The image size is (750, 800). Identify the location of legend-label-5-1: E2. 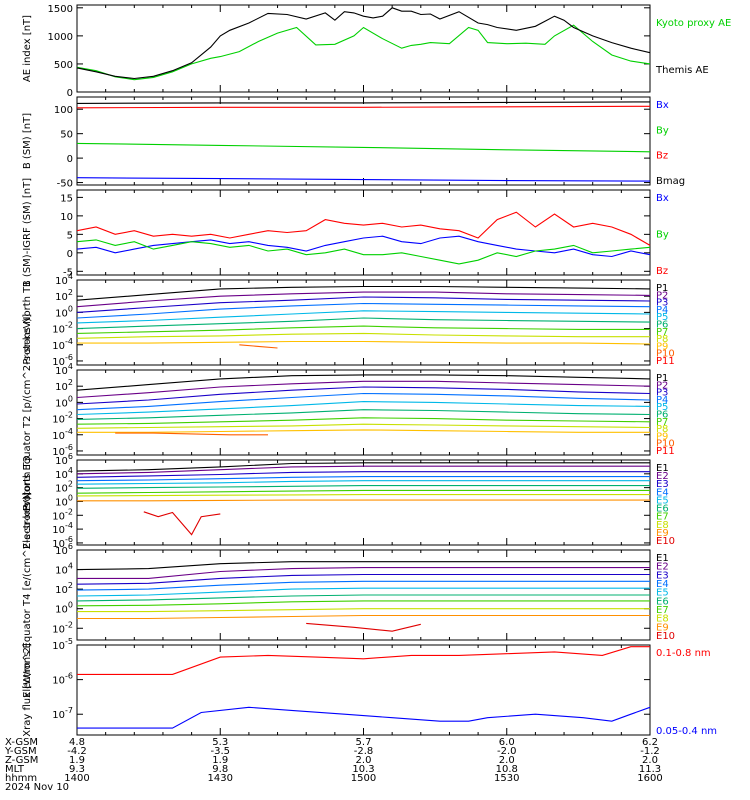
(662, 476).